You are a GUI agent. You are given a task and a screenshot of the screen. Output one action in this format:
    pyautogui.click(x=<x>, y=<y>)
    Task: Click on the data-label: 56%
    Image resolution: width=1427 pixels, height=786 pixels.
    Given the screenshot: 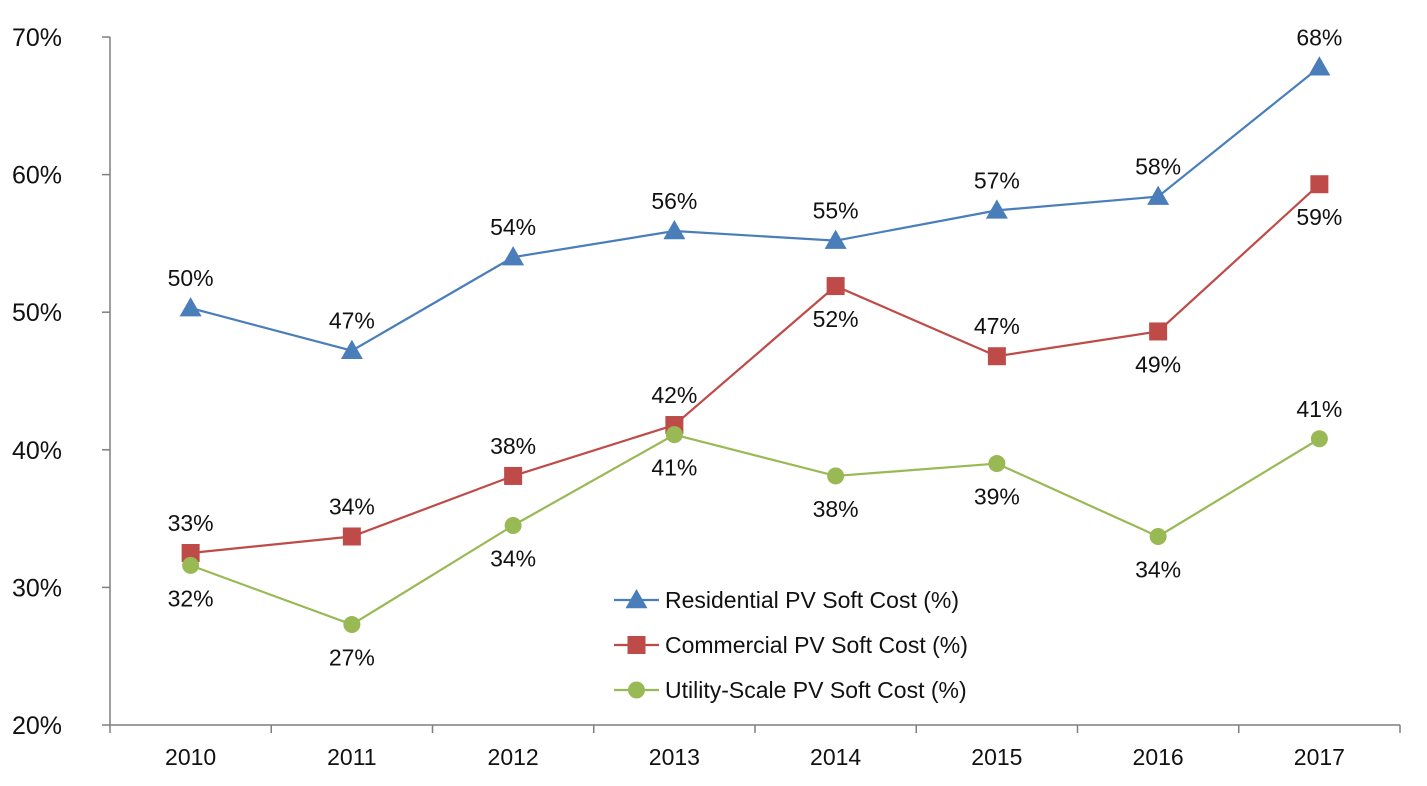 What is the action you would take?
    pyautogui.click(x=674, y=201)
    